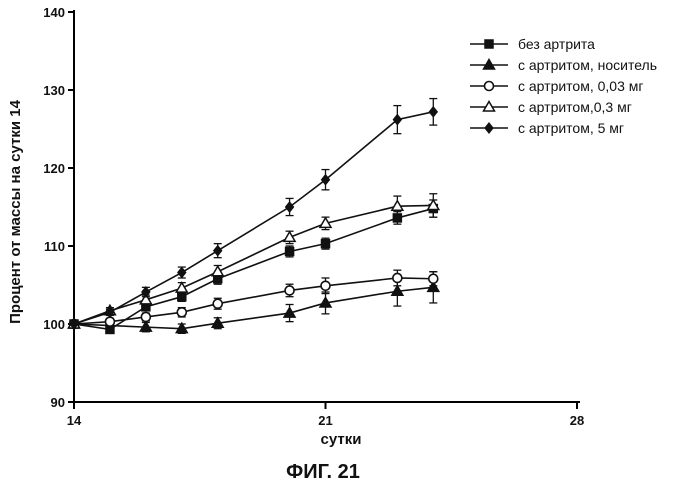 Image resolution: width=700 pixels, height=488 pixels. Describe the element at coordinates (54, 168) in the screenshot. I see `y-tick-label: 120` at that location.